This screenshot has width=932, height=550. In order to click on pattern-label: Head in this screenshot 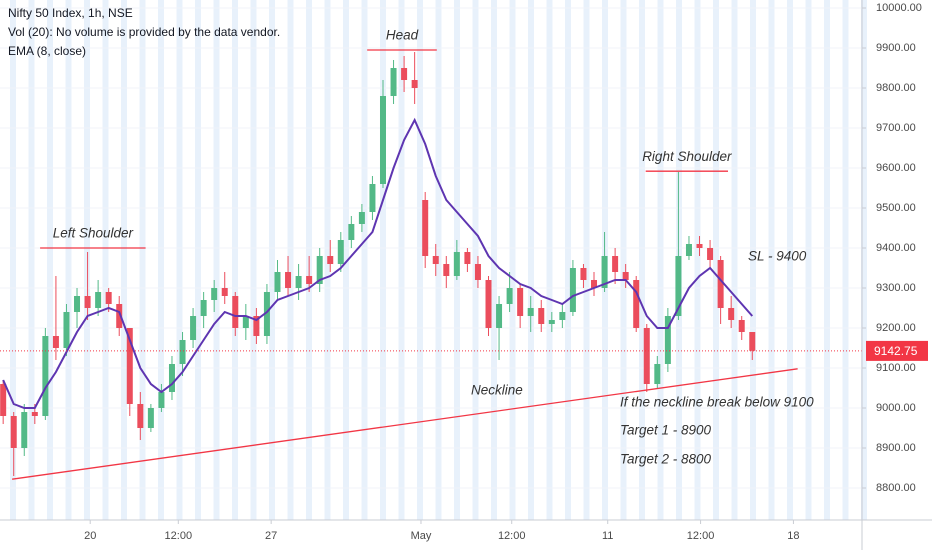, I will do `click(402, 35)`.